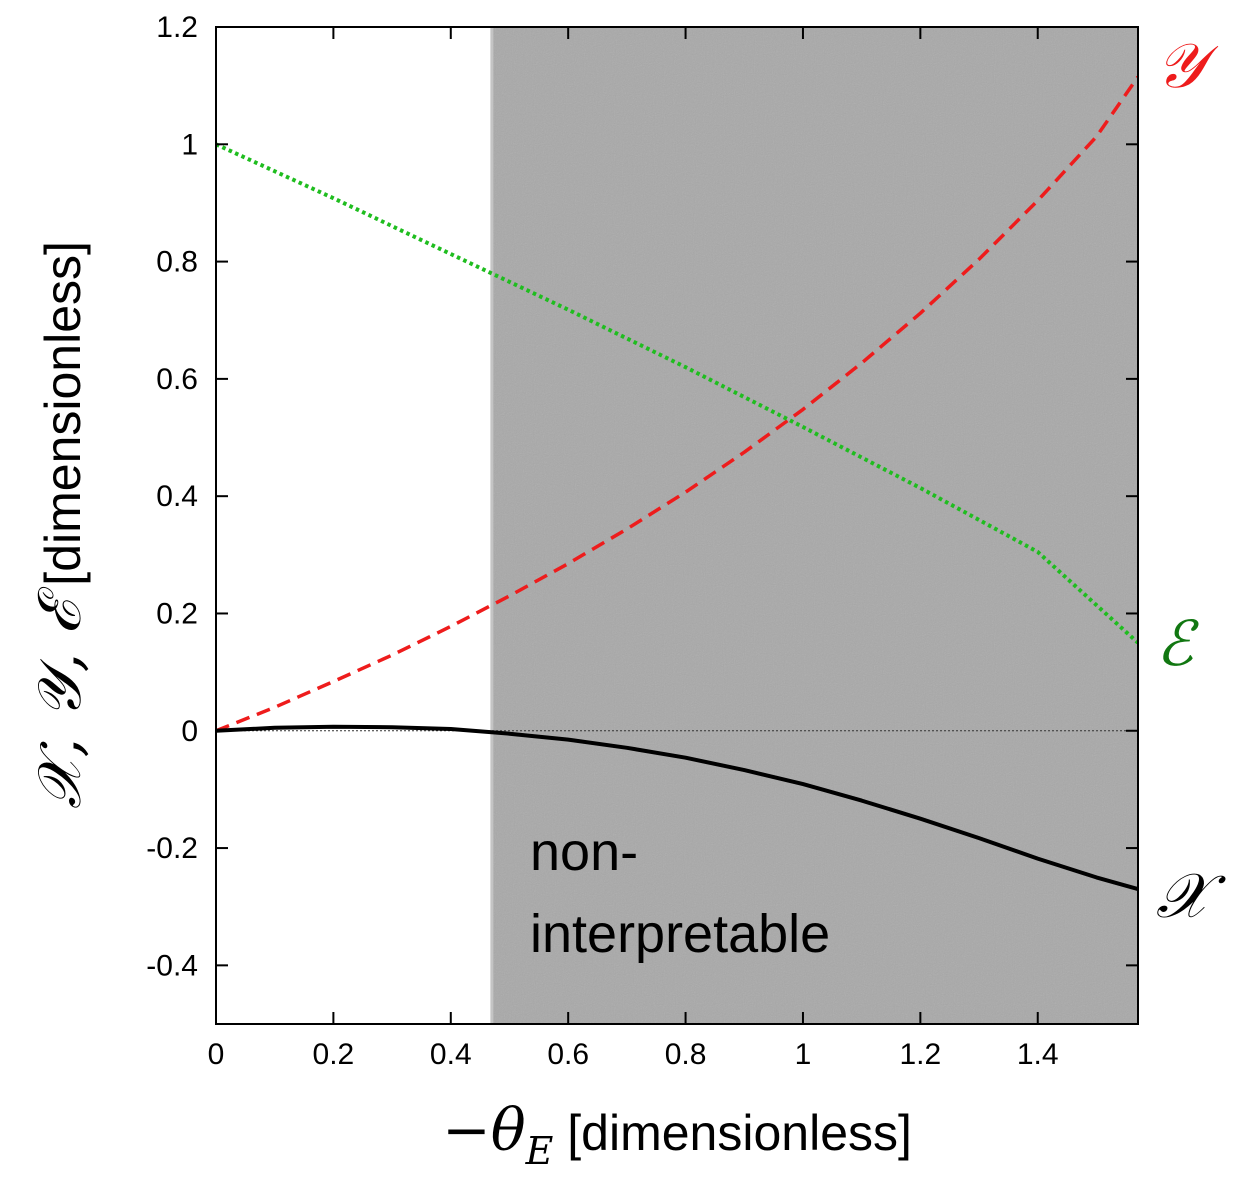 The height and width of the screenshot is (1183, 1244). I want to click on x-tick-label: 0, so click(216, 1054).